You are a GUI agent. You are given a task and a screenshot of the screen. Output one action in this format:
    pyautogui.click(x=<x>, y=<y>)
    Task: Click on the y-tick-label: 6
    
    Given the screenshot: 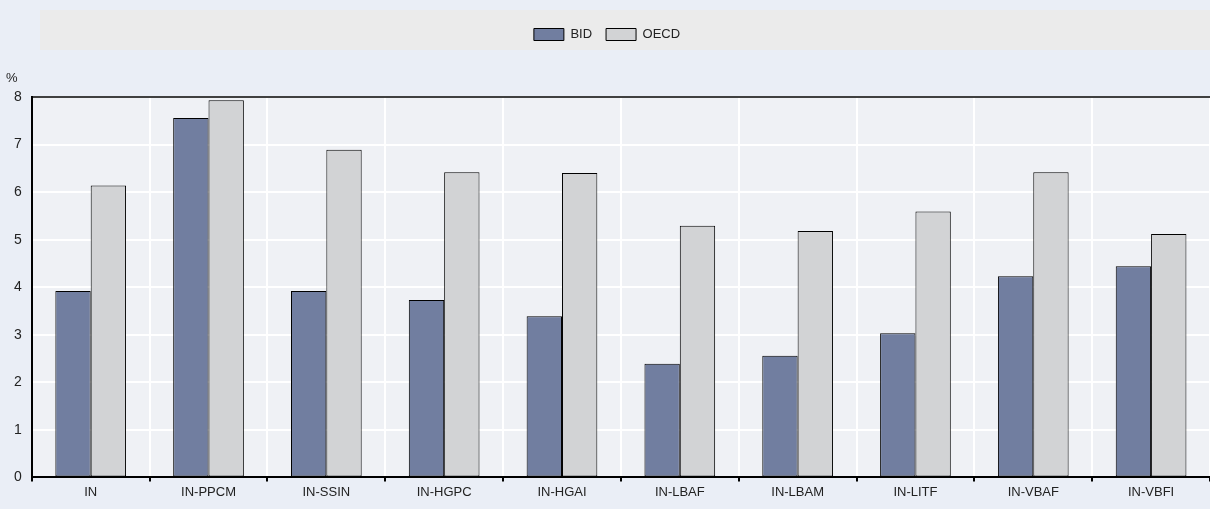 What is the action you would take?
    pyautogui.click(x=17, y=190)
    